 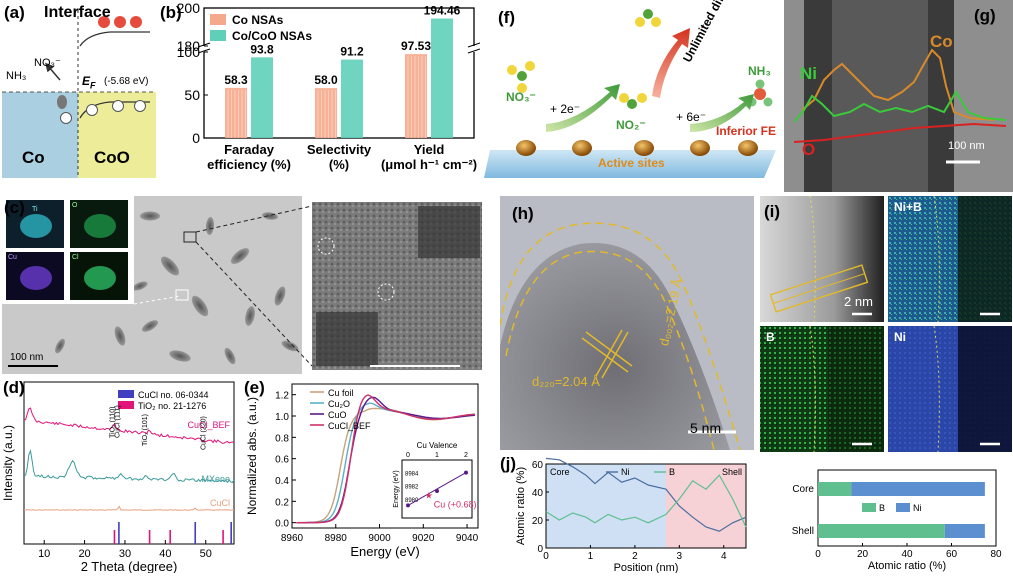 I want to click on y-tick-label: 0, so click(x=196, y=138).